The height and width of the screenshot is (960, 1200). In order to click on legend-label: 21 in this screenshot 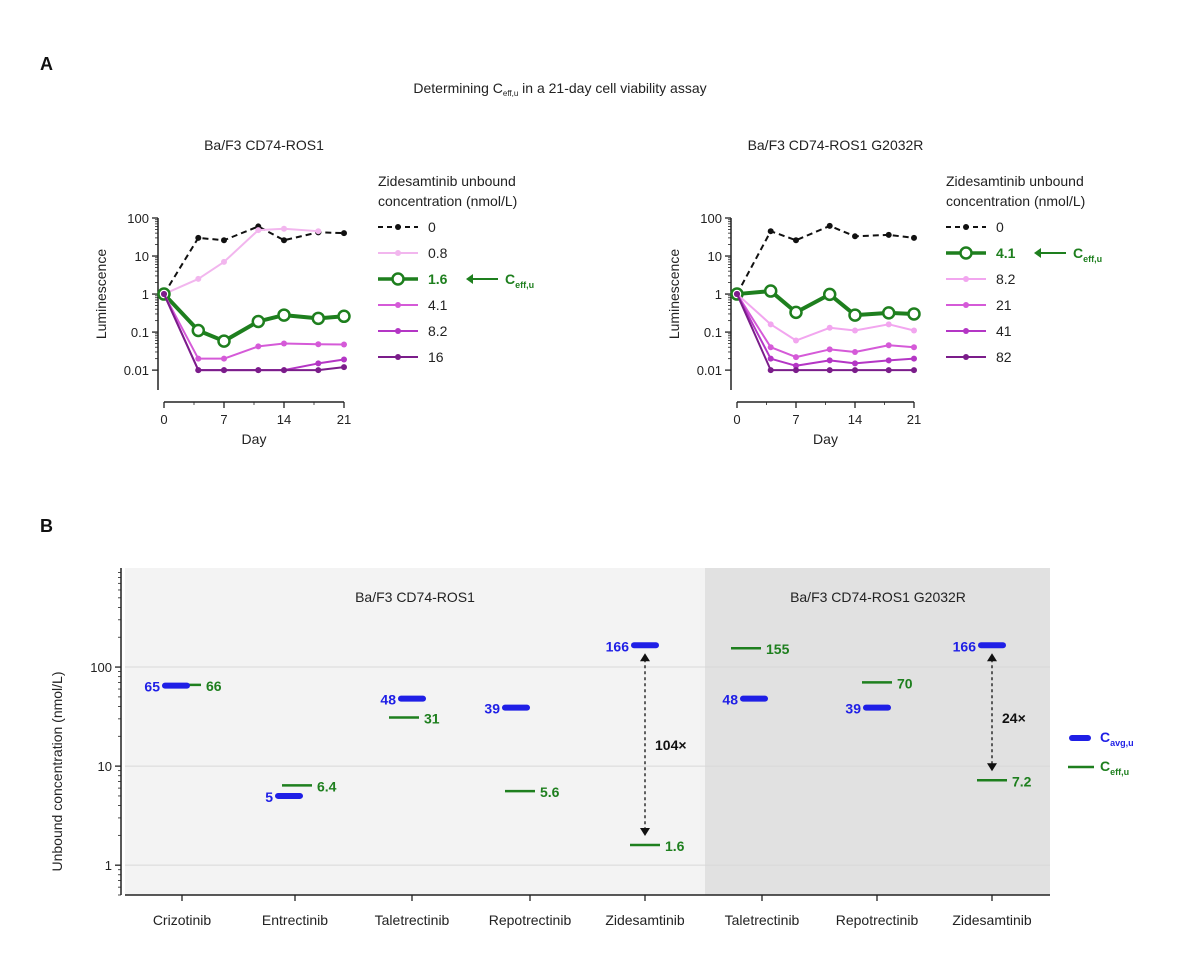, I will do `click(1004, 305)`.